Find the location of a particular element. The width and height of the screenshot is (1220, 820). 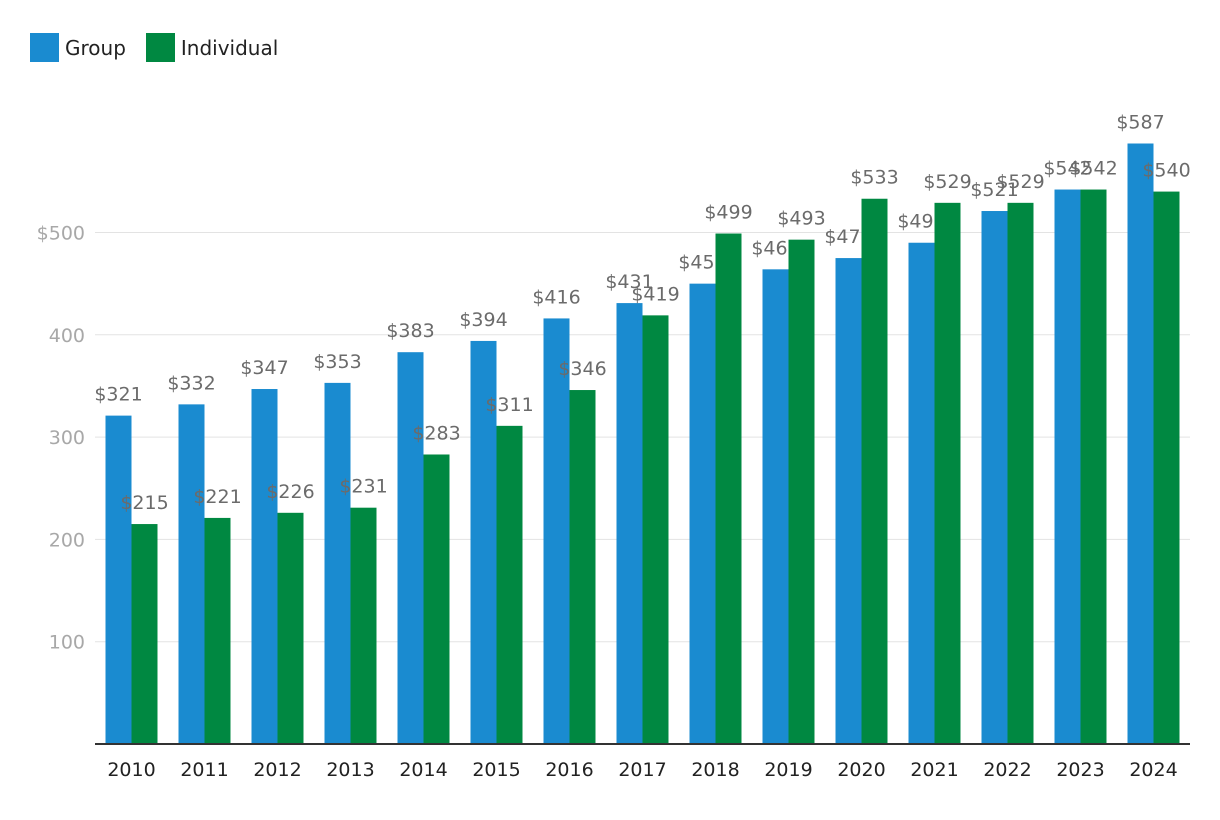

legend-item-individual: Individual is located at coordinates (212, 47).